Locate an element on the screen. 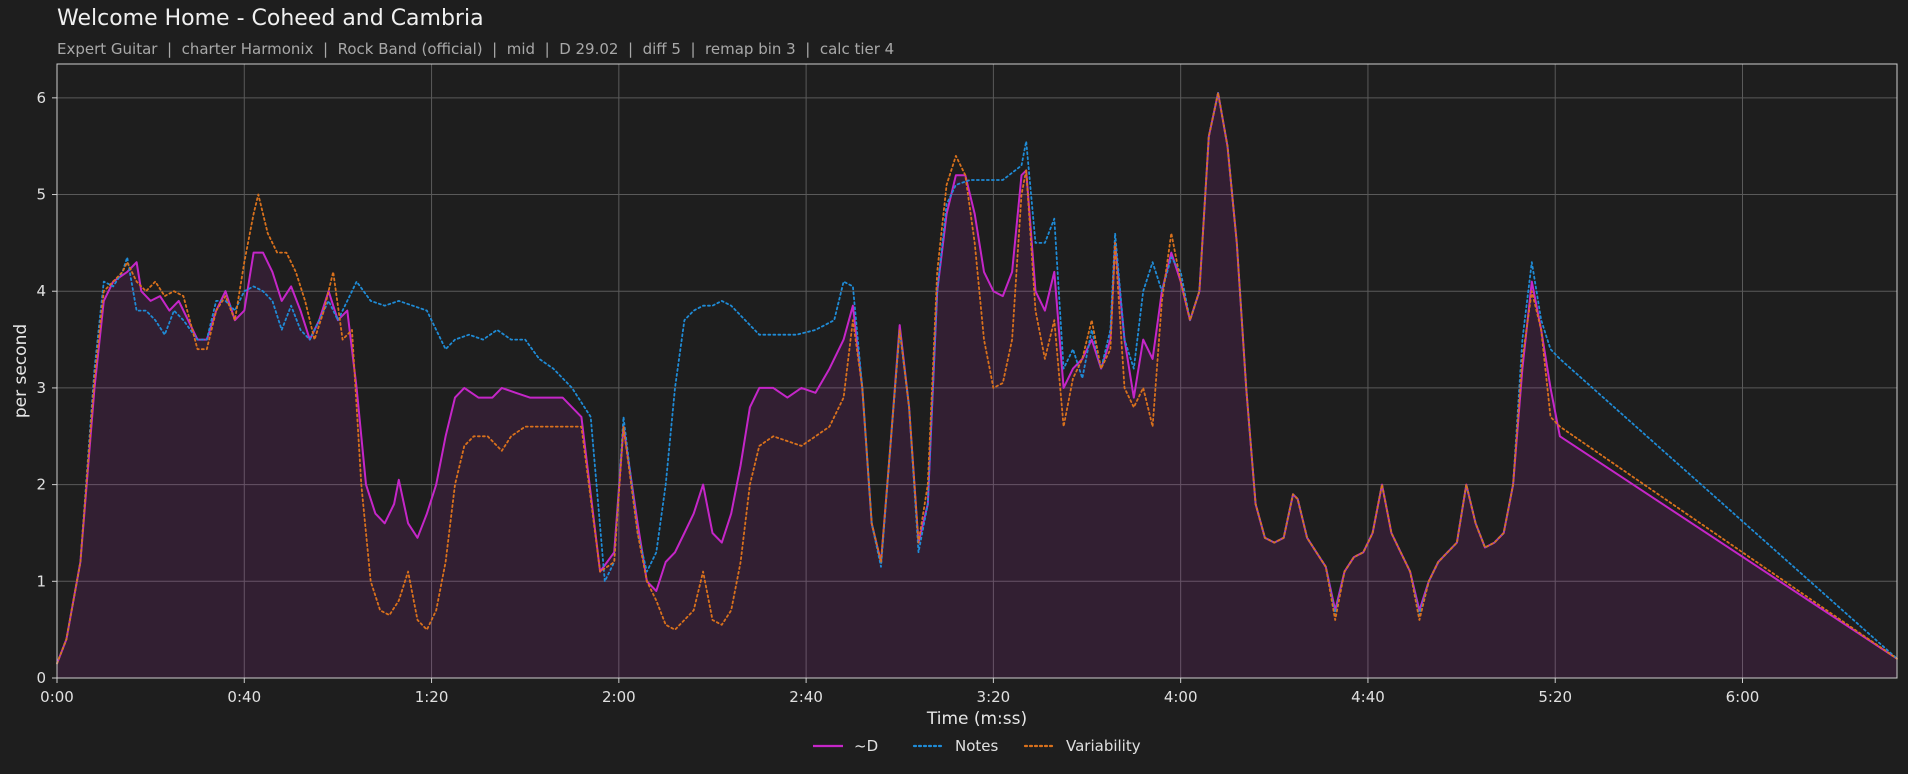 The image size is (1908, 774). y-tick-label: 1 is located at coordinates (41, 581).